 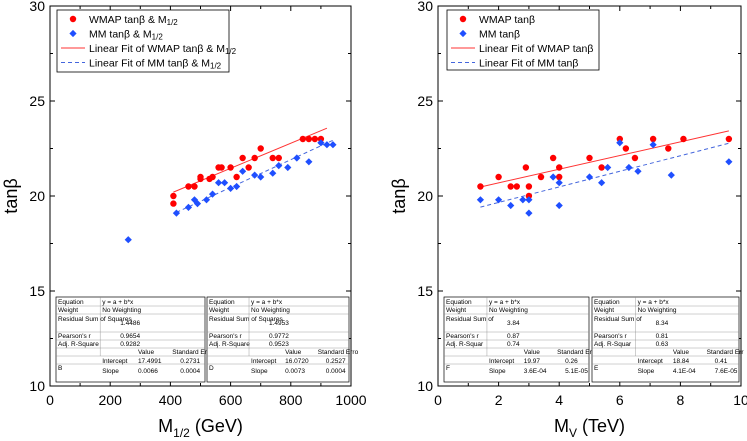 What do you see at coordinates (165, 426) in the screenshot?
I see `x-axis-title-main: M` at bounding box center [165, 426].